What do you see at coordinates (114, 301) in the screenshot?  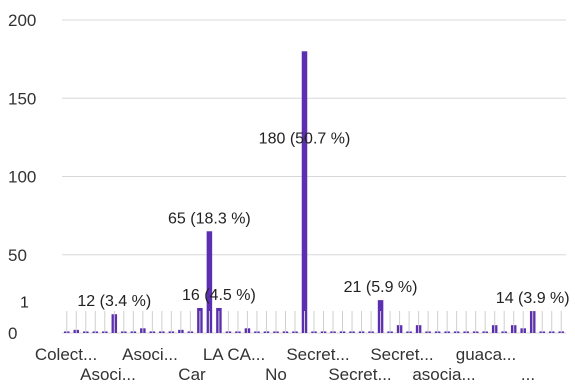 I see `data-label-5: 12 (3.4 %)` at bounding box center [114, 301].